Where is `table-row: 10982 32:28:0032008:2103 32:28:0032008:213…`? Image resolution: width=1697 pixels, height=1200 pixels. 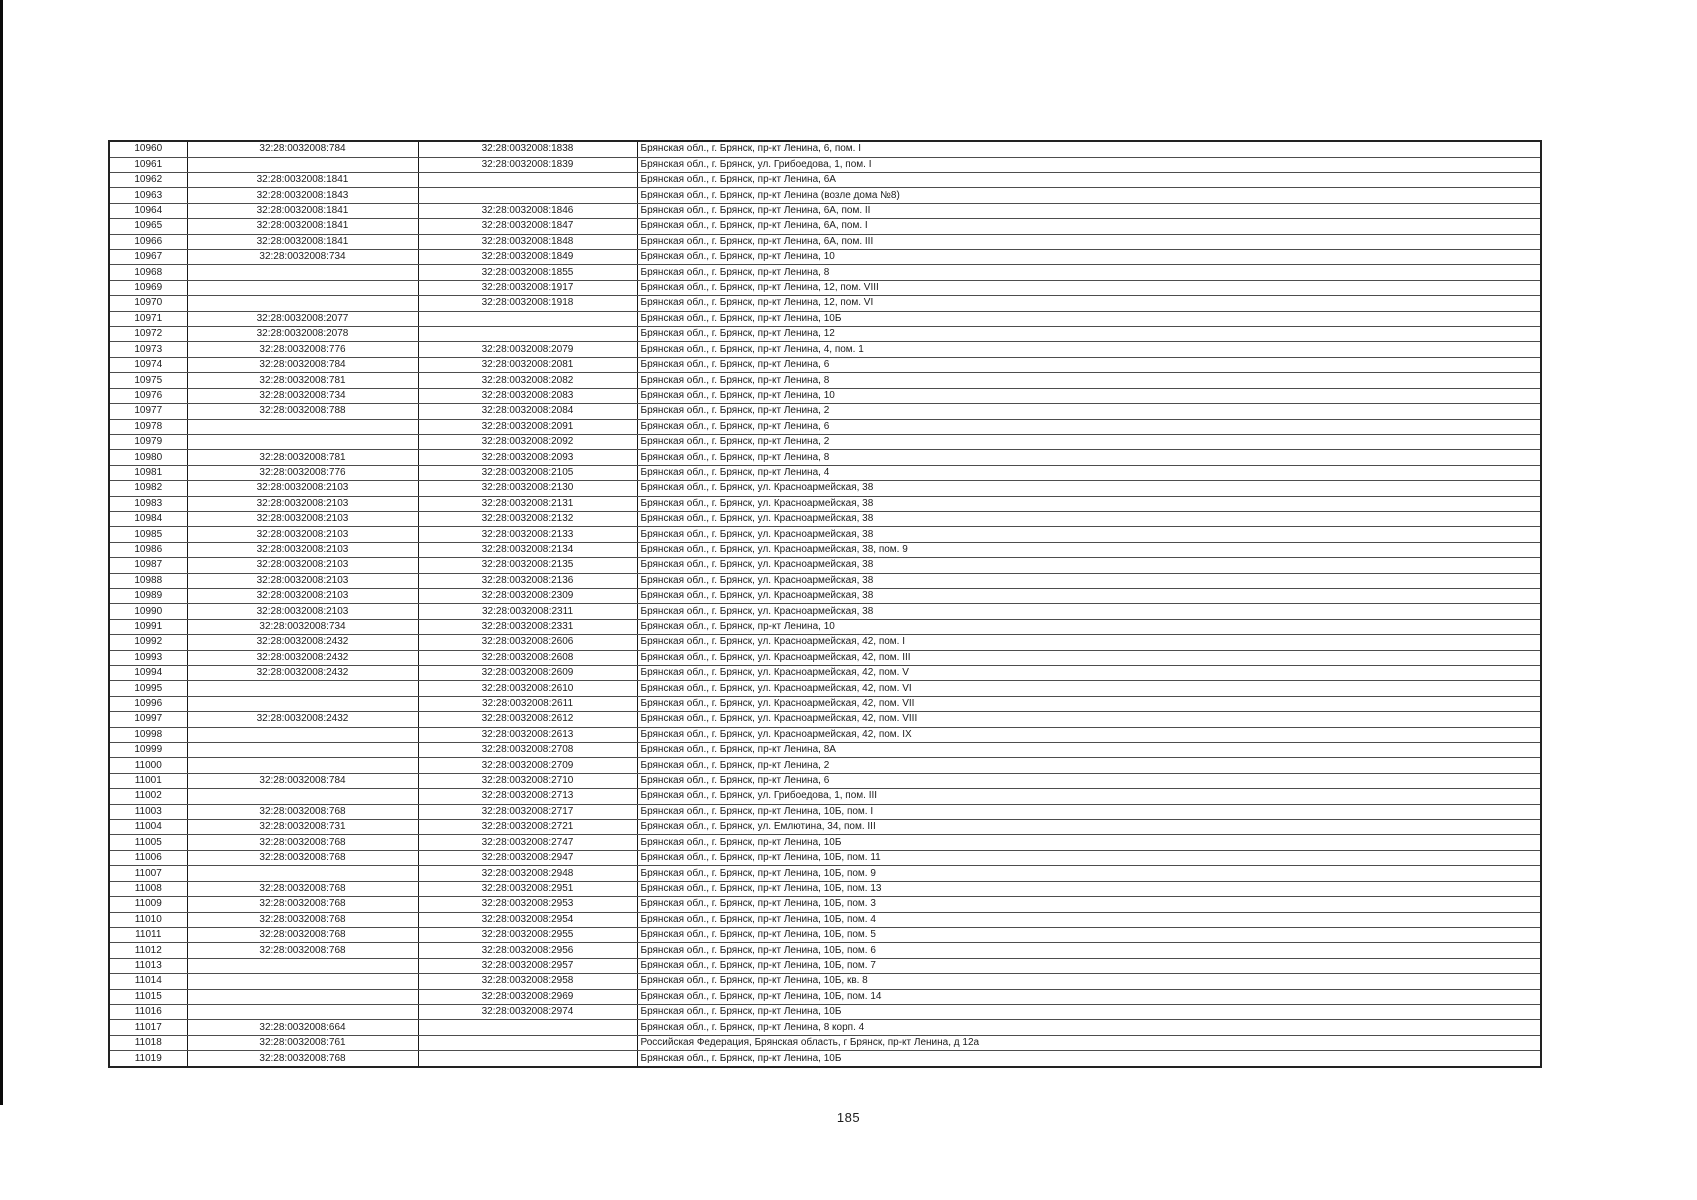 table-row: 10982 32:28:0032008:2103 32:28:0032008:213… is located at coordinates (825, 488).